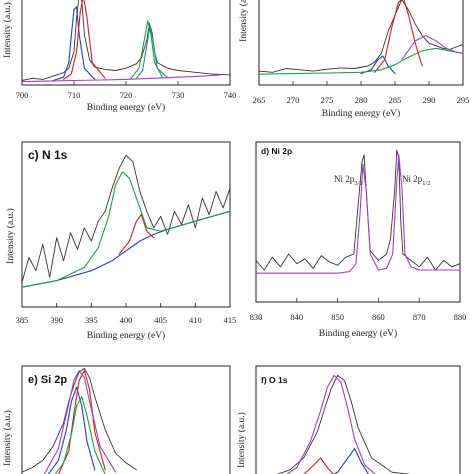 Image resolution: width=474 pixels, height=474 pixels. I want to click on panel-label: c) N 1s, so click(48, 155).